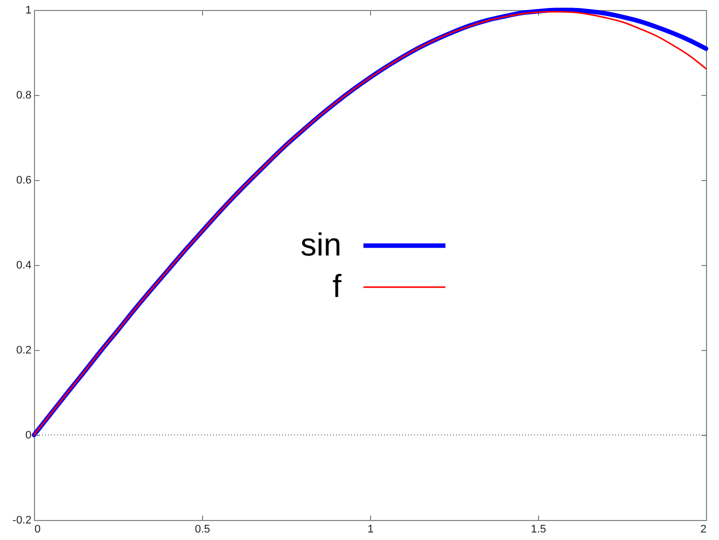 Image resolution: width=719 pixels, height=540 pixels. What do you see at coordinates (24, 266) in the screenshot?
I see `y-tick-label: 0.4` at bounding box center [24, 266].